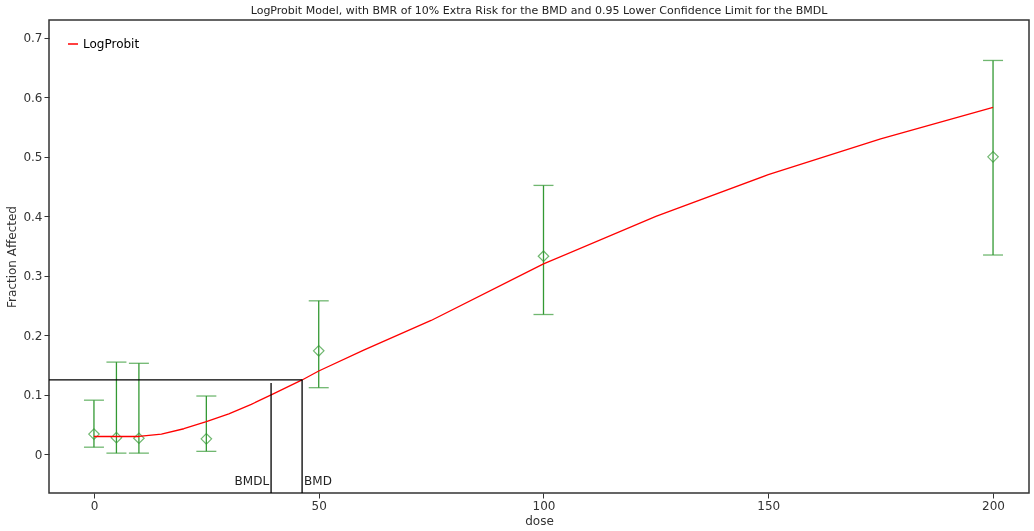  I want to click on y-tick-label: 0.1, so click(33, 395).